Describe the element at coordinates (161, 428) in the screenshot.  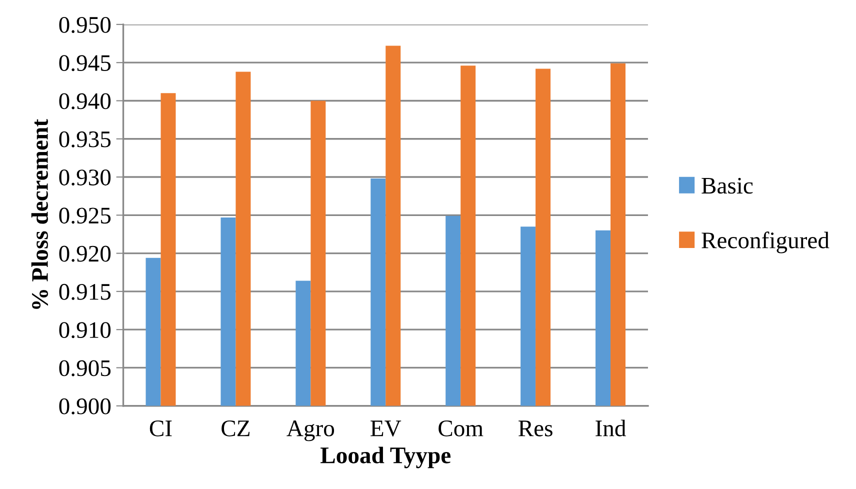
I see `x-tick-label: CI` at that location.